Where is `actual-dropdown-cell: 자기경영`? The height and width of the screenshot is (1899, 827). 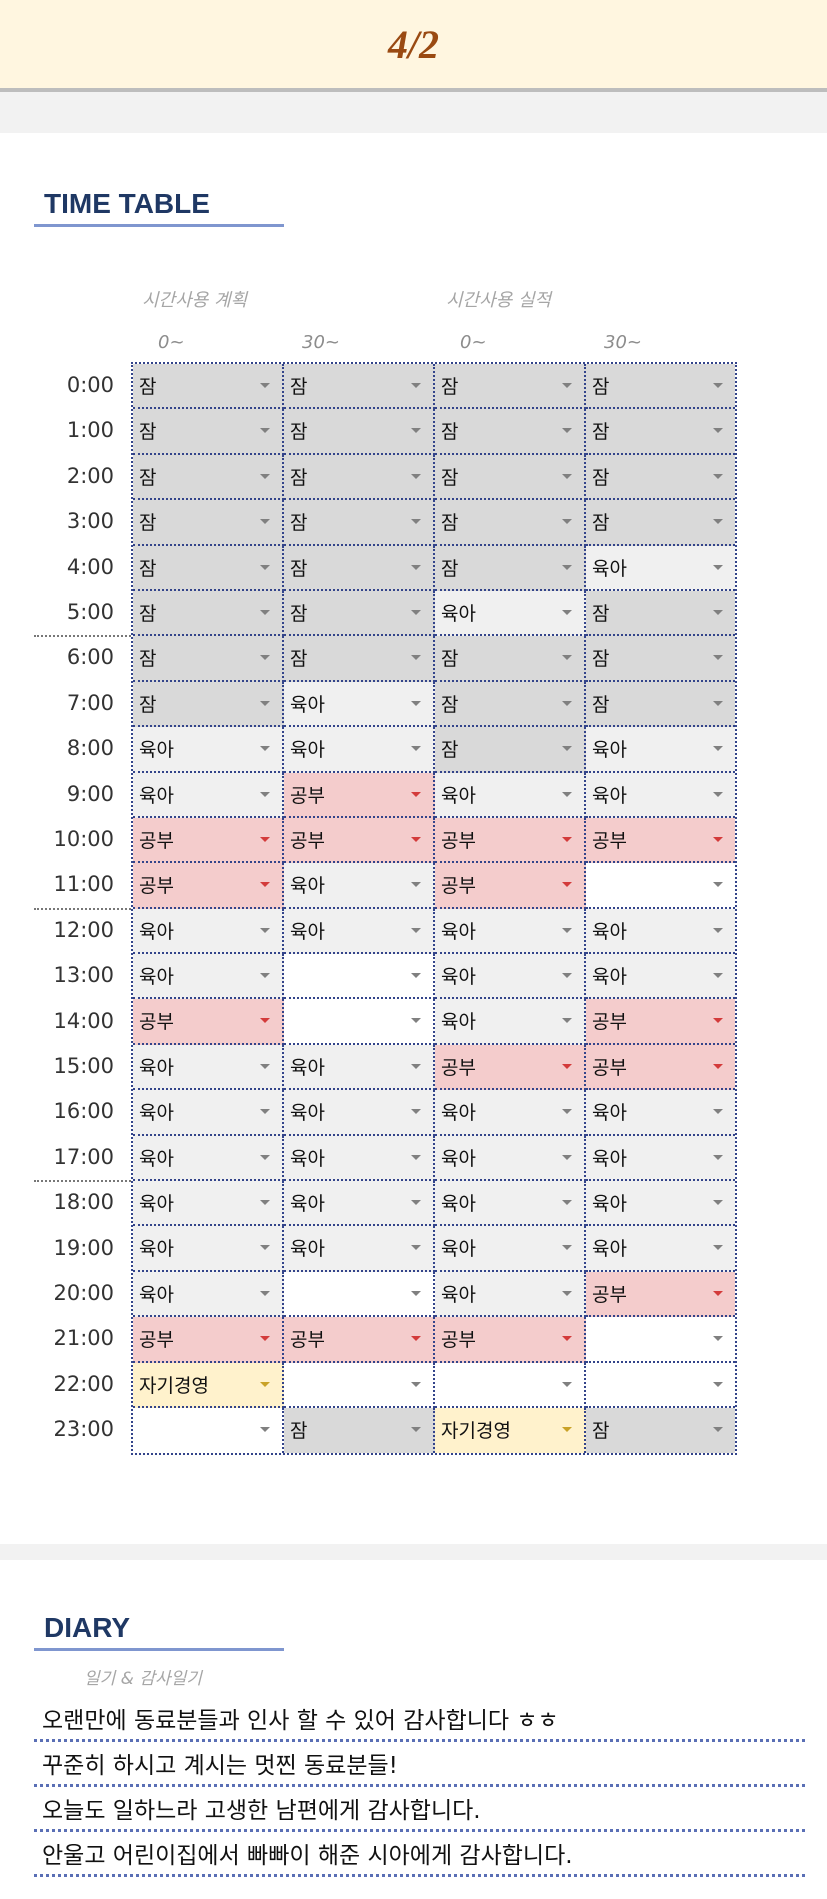 actual-dropdown-cell: 자기경영 is located at coordinates (510, 1430).